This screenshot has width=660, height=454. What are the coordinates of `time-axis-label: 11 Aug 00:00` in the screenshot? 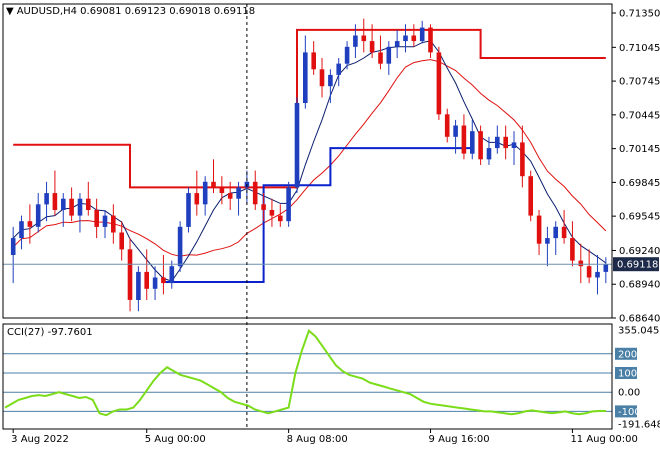 It's located at (603, 439).